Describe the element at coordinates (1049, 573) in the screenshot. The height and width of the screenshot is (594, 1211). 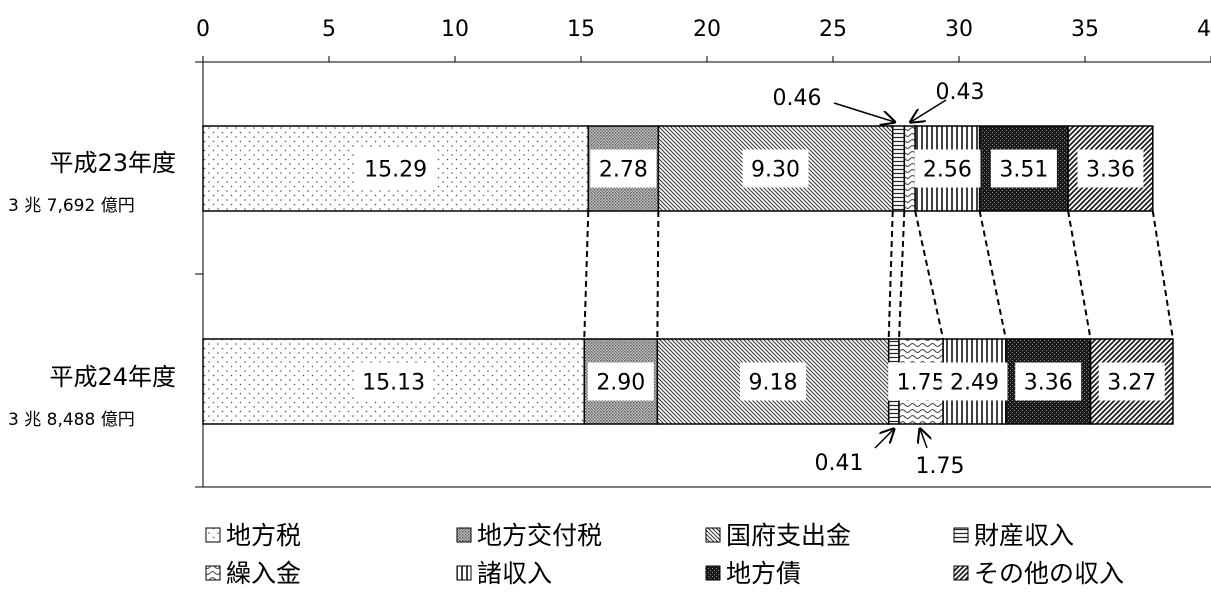
I see `legend-label: その他の収入` at that location.